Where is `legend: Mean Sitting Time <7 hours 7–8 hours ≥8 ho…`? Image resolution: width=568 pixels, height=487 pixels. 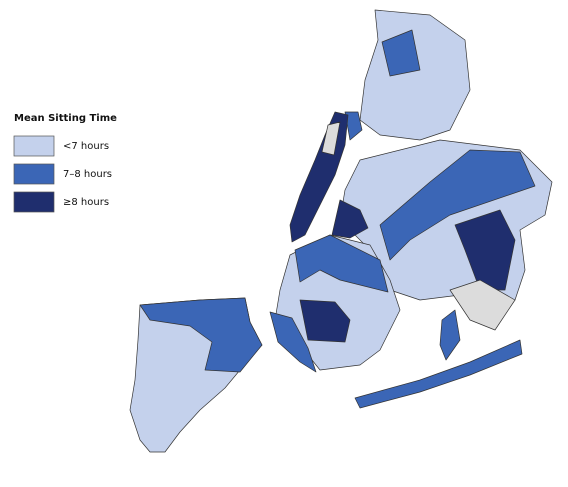
legend: Mean Sitting Time <7 hours 7–8 hours ≥8 ho… is located at coordinates (65, 163).